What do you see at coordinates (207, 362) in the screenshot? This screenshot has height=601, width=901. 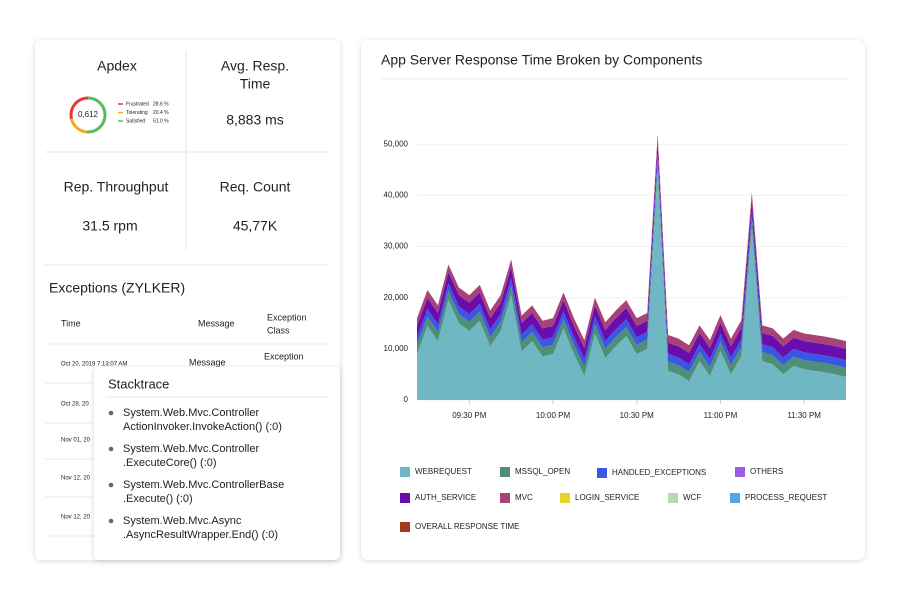 I see `cell: Message` at bounding box center [207, 362].